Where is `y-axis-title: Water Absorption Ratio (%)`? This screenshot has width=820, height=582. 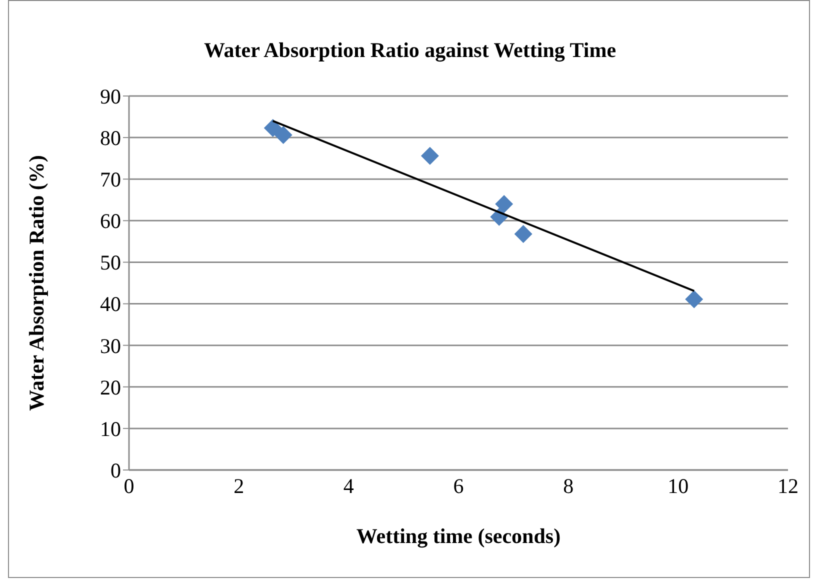 y-axis-title: Water Absorption Ratio (%) is located at coordinates (36, 283).